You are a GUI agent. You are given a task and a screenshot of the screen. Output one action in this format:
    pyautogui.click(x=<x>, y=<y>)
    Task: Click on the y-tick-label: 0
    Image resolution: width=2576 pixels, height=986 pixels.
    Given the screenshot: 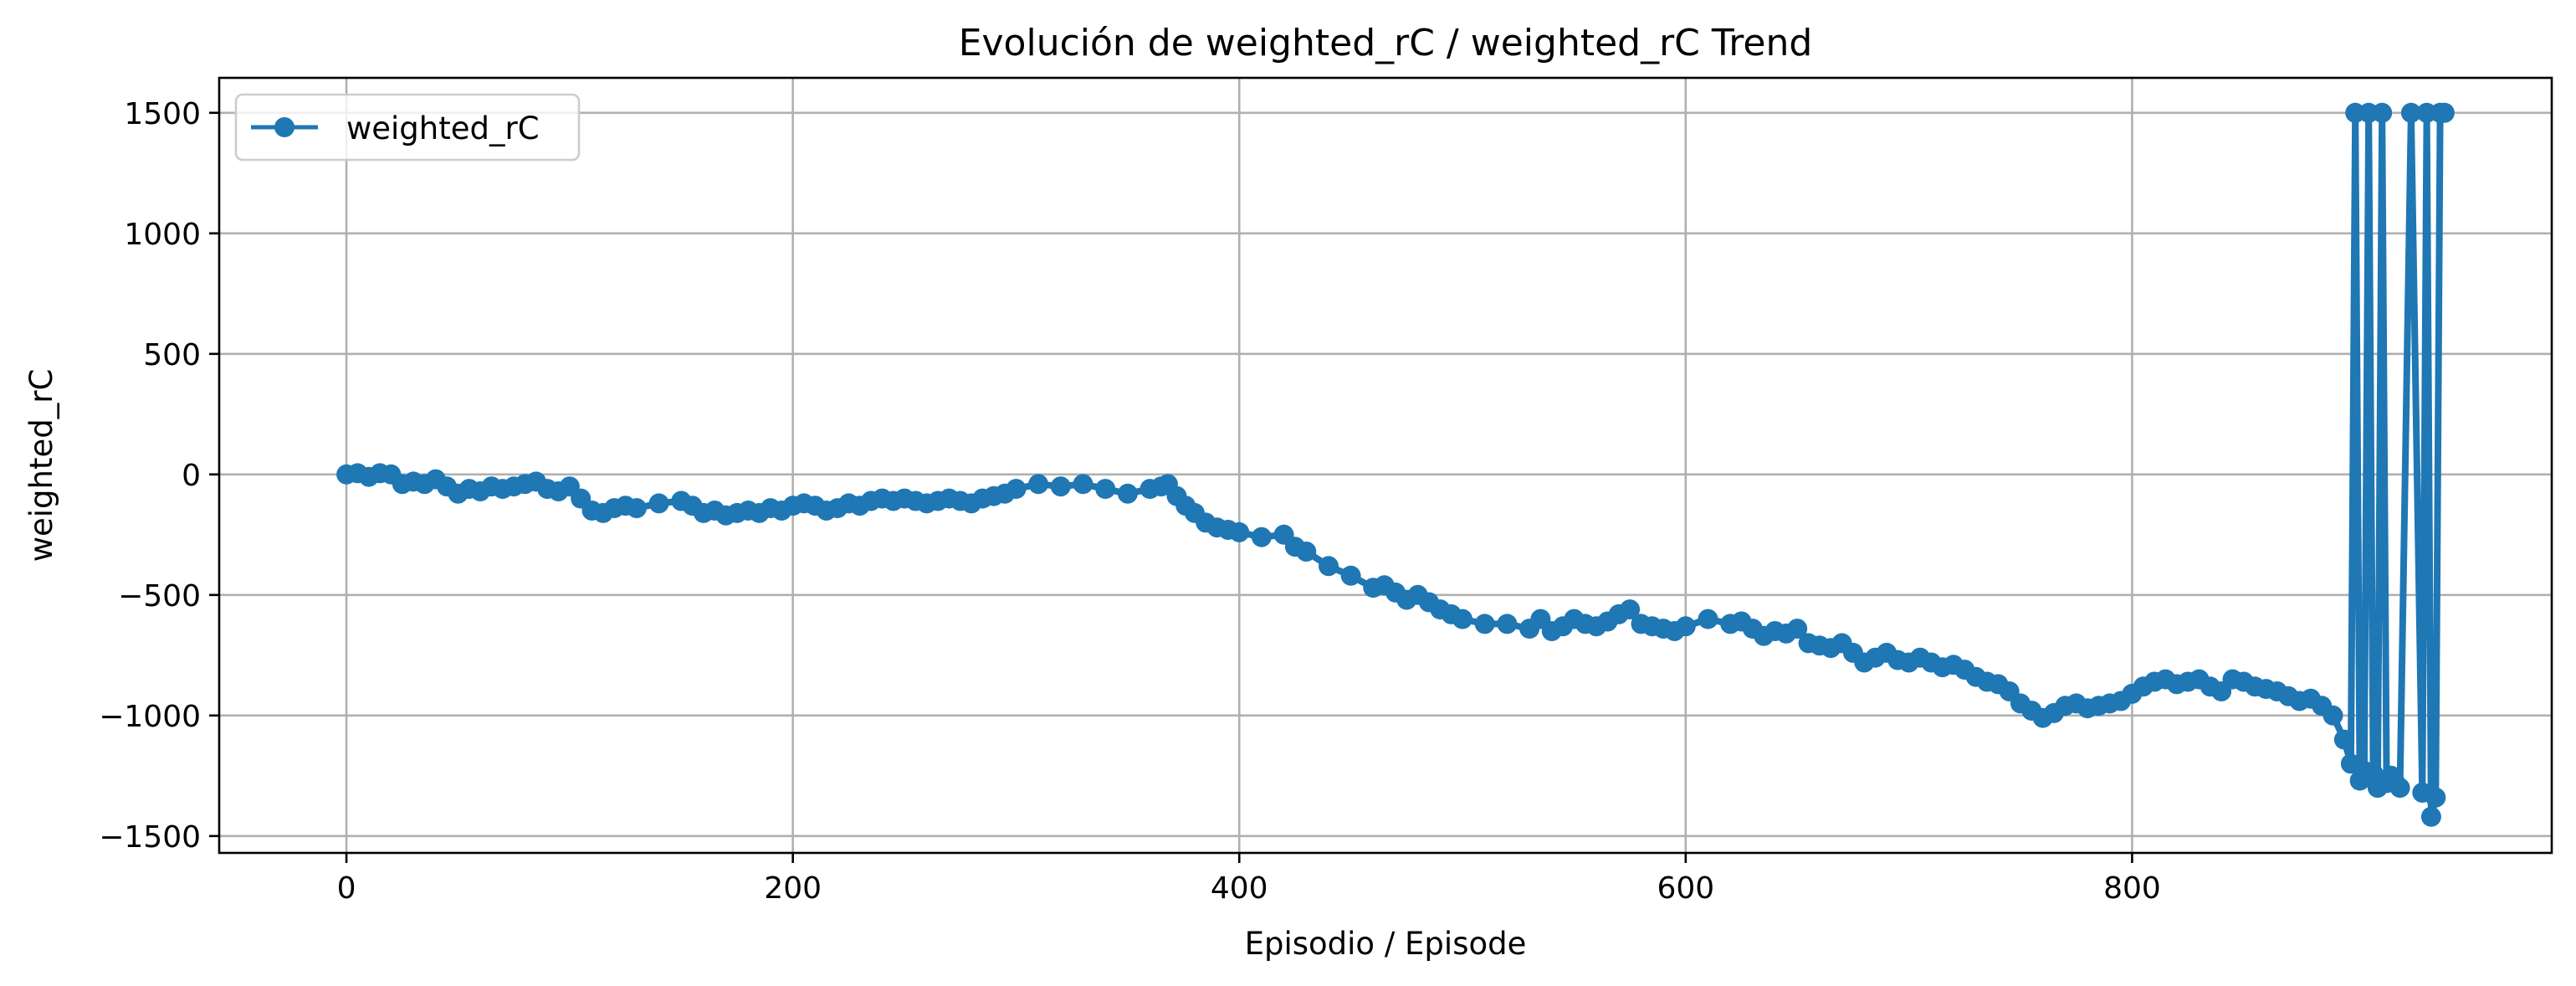 What is the action you would take?
    pyautogui.click(x=192, y=476)
    